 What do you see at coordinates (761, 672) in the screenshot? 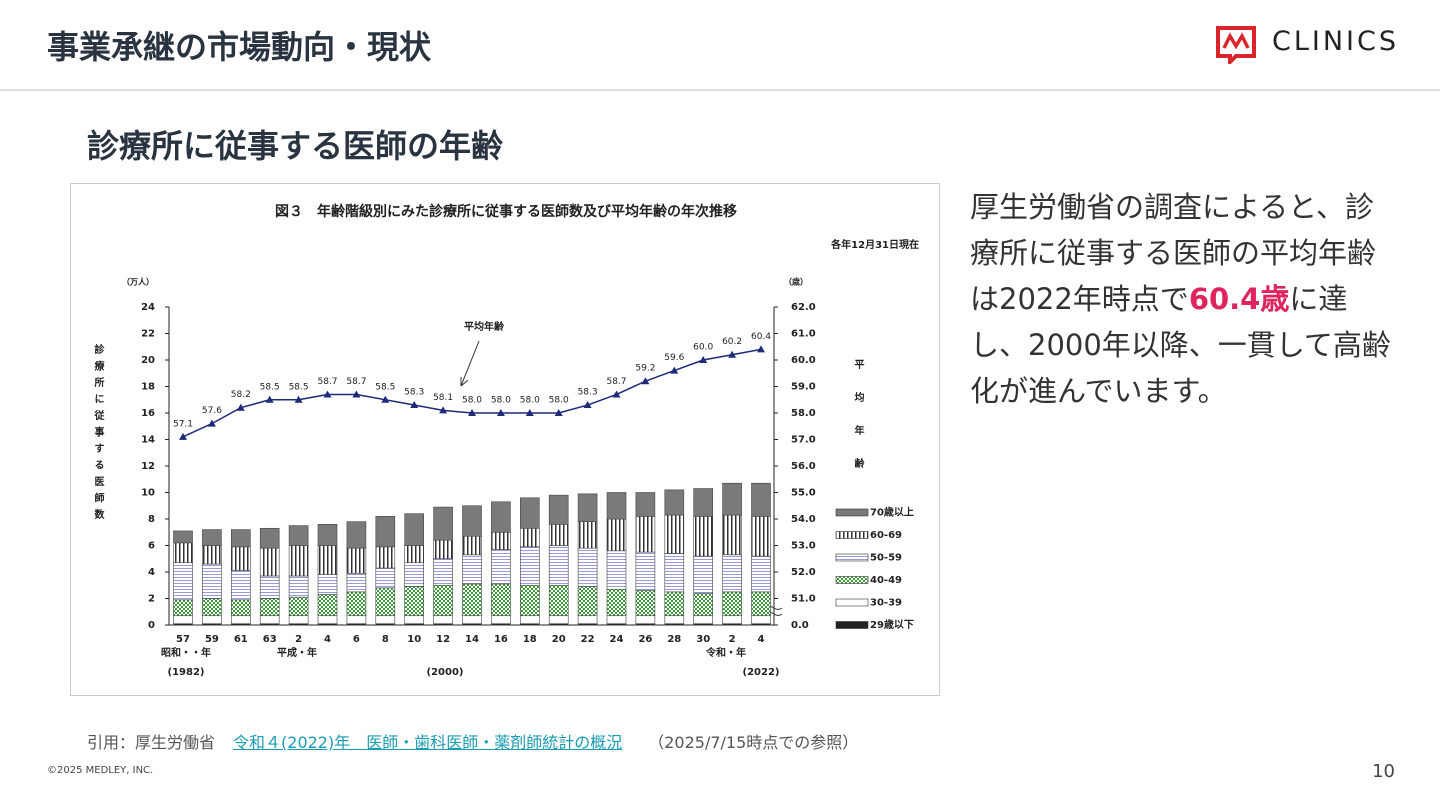
I see `year-label: (2022)` at bounding box center [761, 672].